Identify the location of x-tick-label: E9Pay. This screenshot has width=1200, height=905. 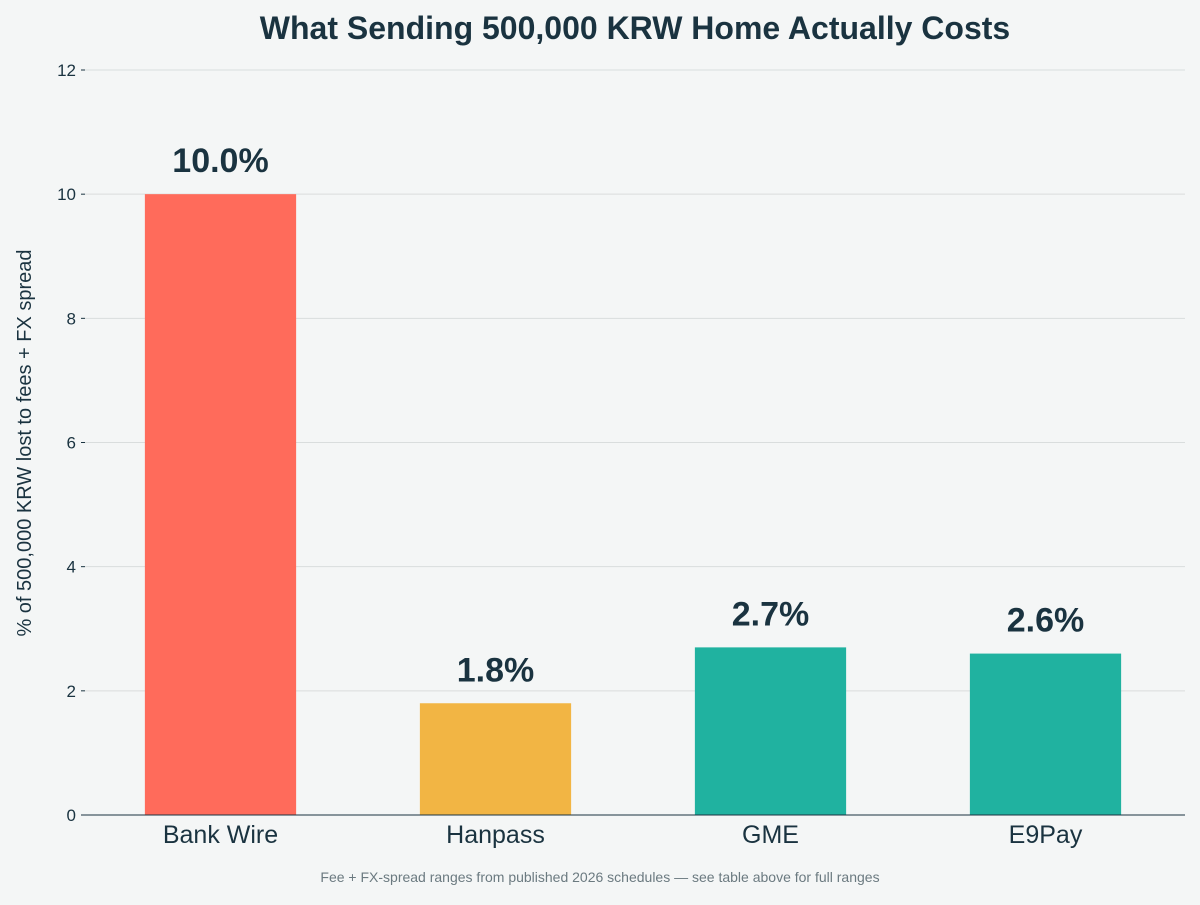
(1046, 835).